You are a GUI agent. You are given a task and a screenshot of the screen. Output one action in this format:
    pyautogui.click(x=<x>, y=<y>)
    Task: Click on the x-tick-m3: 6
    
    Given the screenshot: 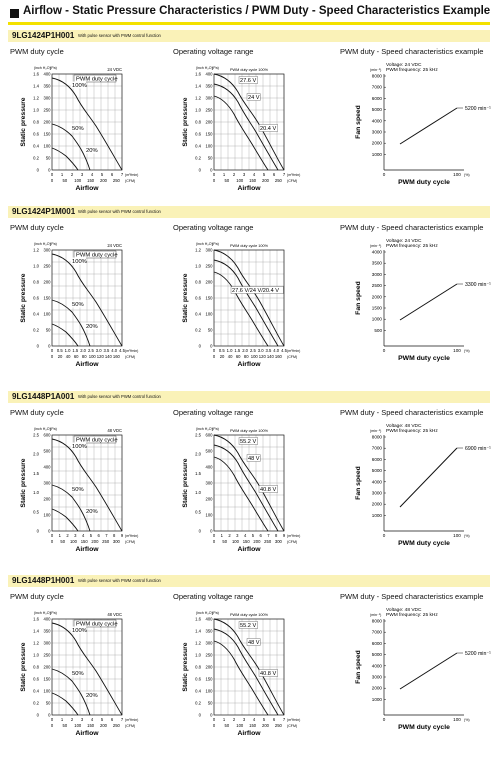 What is the action you would take?
    pyautogui.click(x=112, y=174)
    